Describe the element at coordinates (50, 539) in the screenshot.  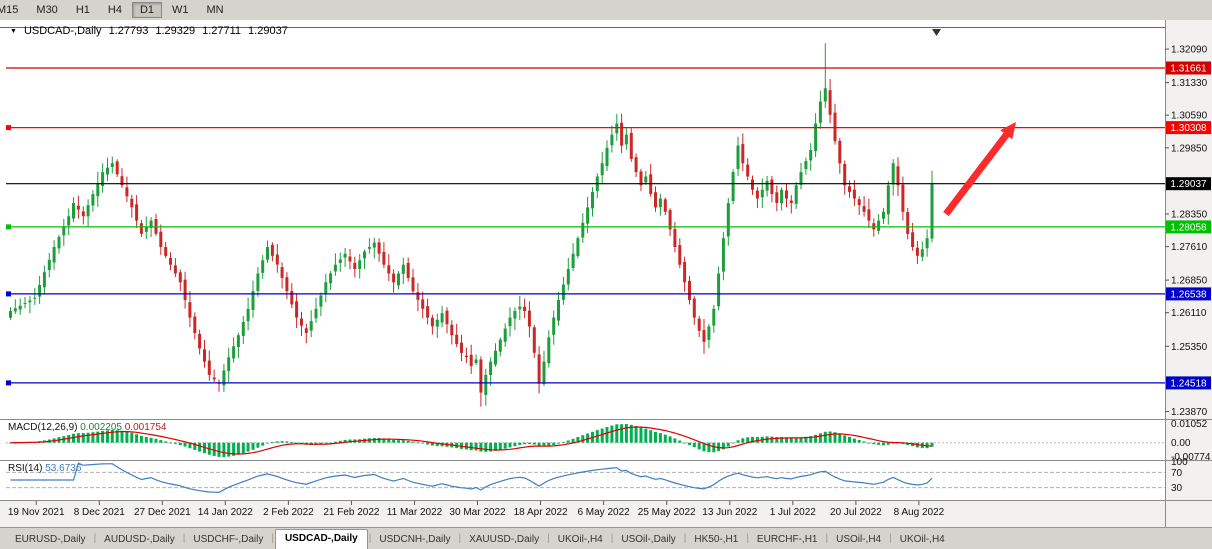
I see `chart-tab-eurusd-daily: EURUSD-,Daily` at that location.